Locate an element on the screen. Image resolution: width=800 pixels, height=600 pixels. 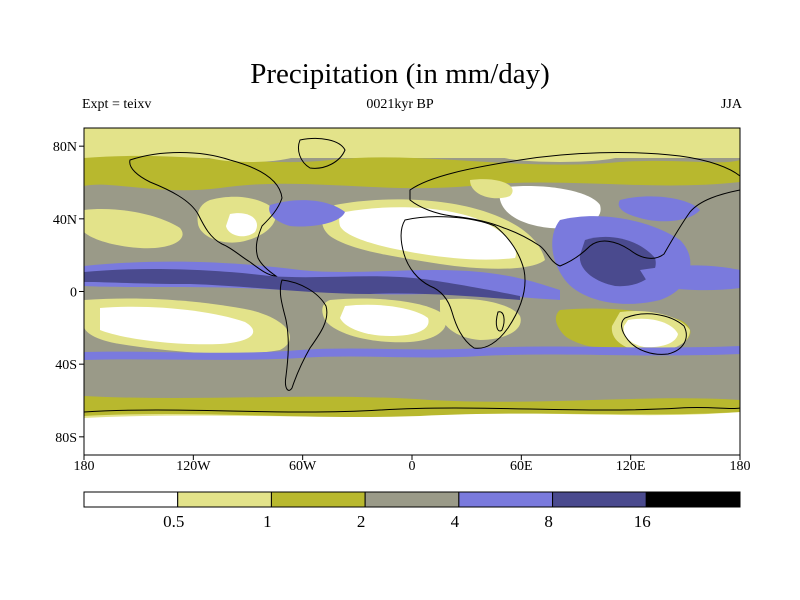
colorbar: 0.5 1 2 4 8 16 is located at coordinates (412, 511).